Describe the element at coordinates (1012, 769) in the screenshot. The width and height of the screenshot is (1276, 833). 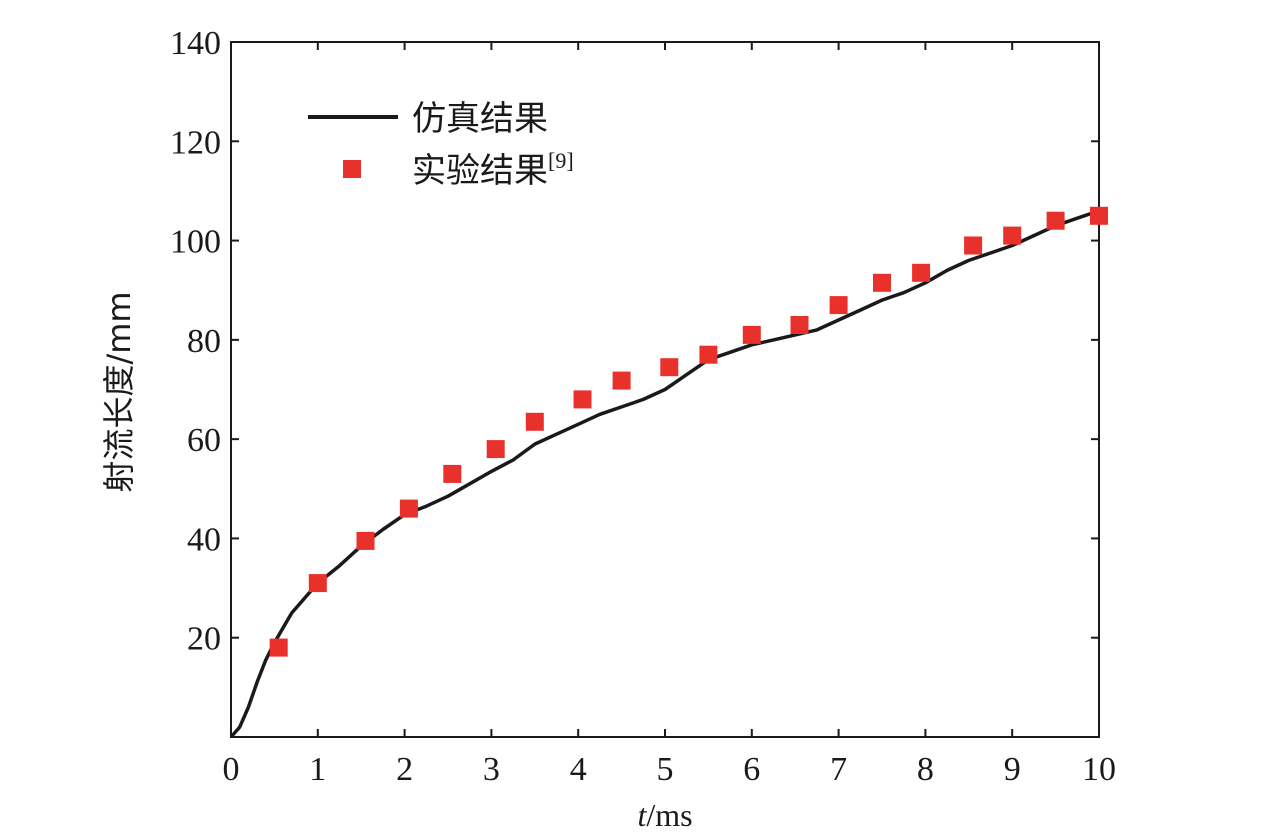
I see `x-tick-label: 9` at that location.